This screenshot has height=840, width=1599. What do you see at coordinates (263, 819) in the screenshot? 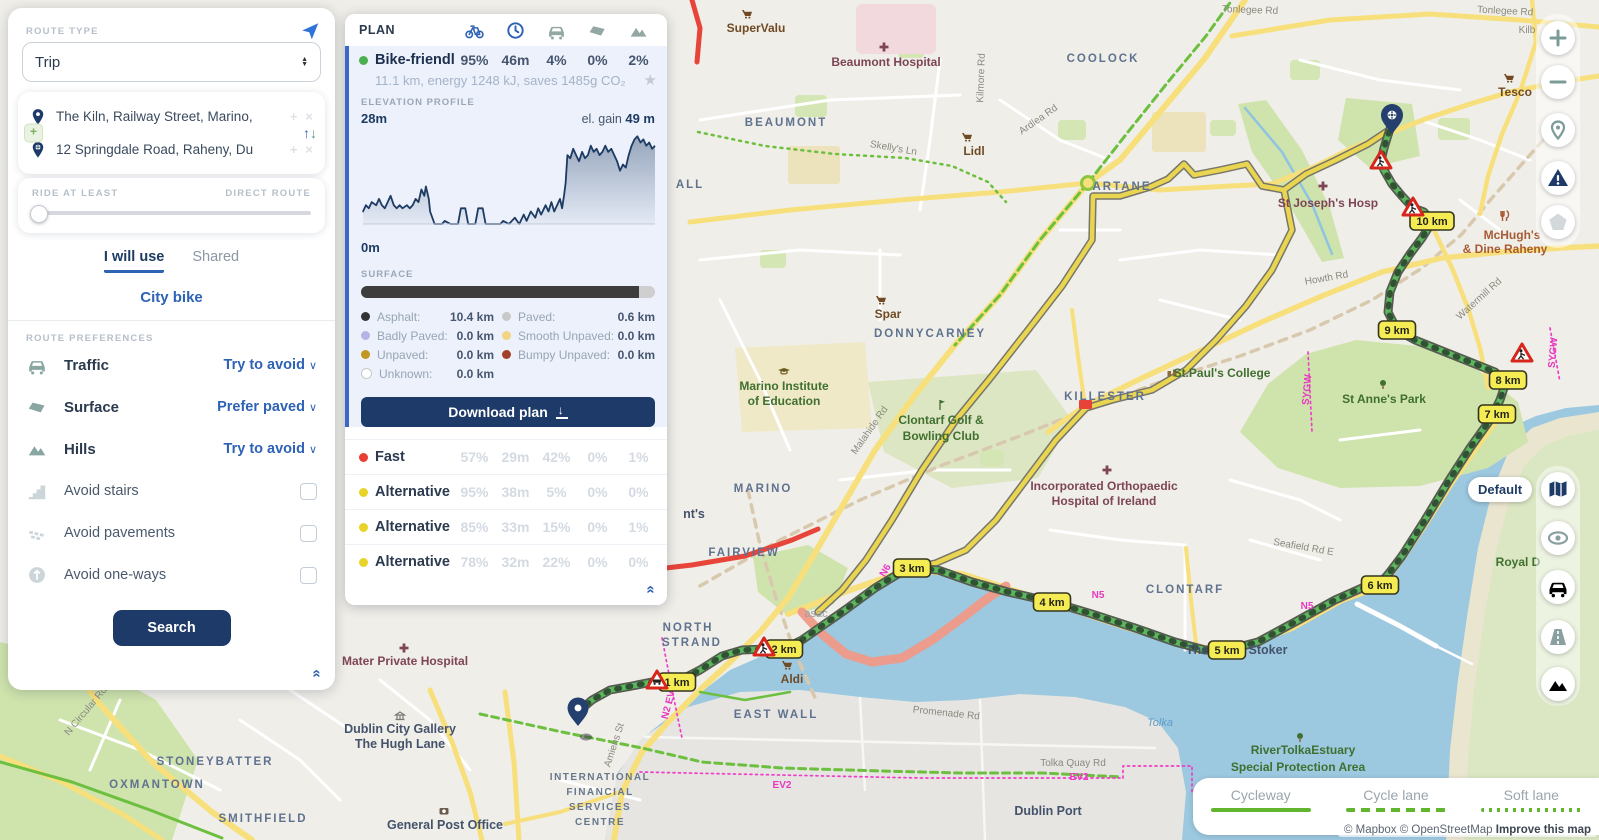
I see `map-label: SMITHFIELD` at bounding box center [263, 819].